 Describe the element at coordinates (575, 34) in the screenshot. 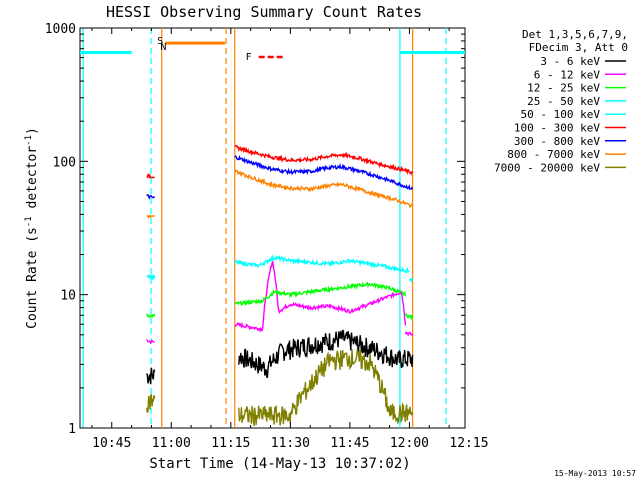

I see `legend-header-line-1: Det 1,3,5,6,7,9,` at that location.